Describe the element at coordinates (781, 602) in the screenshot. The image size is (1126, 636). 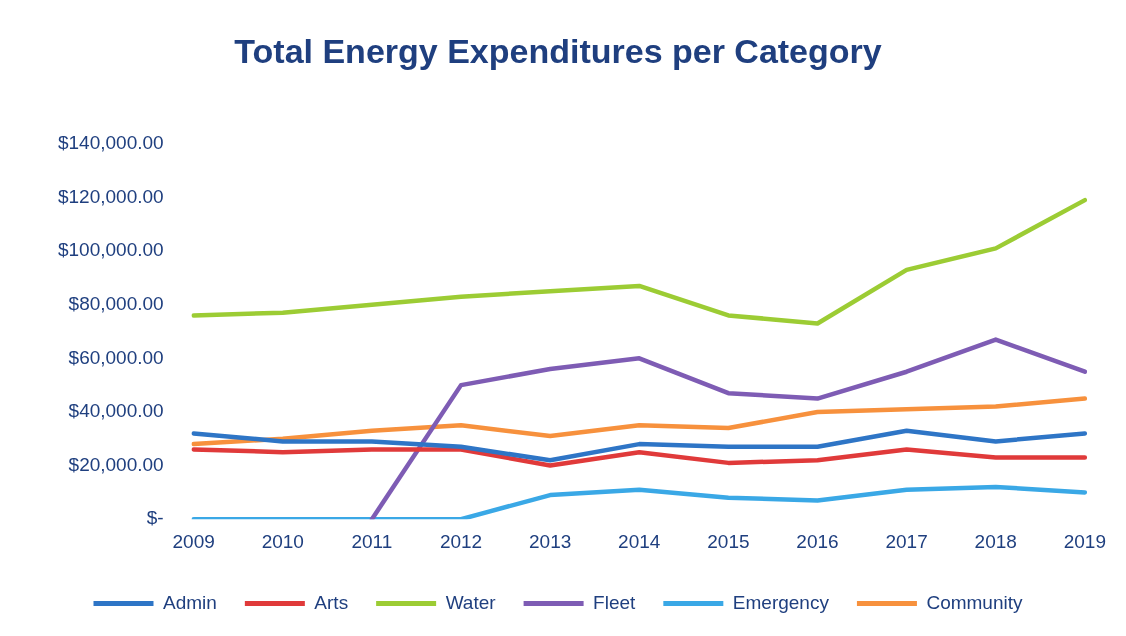
I see `legend-label: Emergency` at that location.